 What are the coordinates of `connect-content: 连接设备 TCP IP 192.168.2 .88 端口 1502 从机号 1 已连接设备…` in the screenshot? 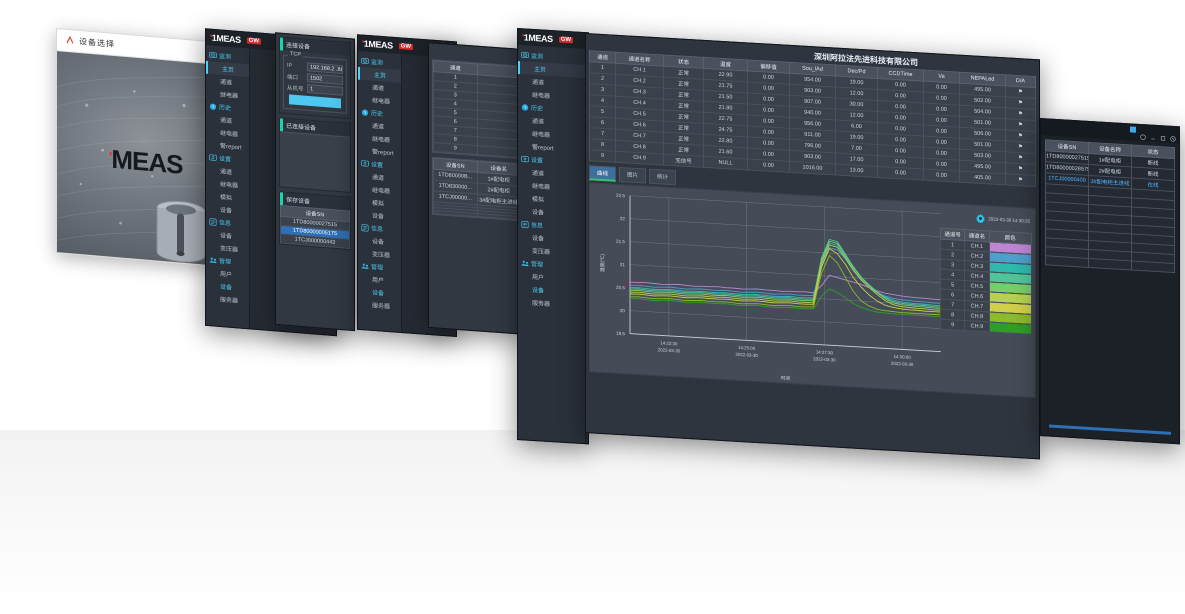 It's located at (315, 182).